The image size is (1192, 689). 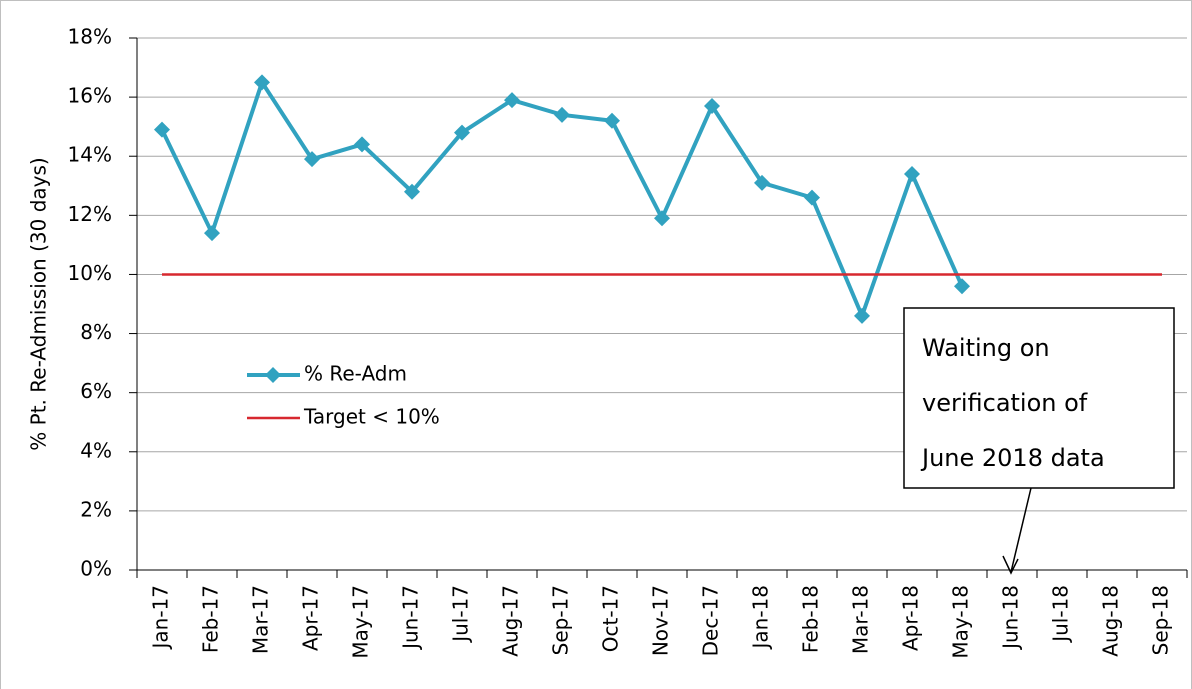 I want to click on x-tick-label: Dec-17, so click(x=711, y=620).